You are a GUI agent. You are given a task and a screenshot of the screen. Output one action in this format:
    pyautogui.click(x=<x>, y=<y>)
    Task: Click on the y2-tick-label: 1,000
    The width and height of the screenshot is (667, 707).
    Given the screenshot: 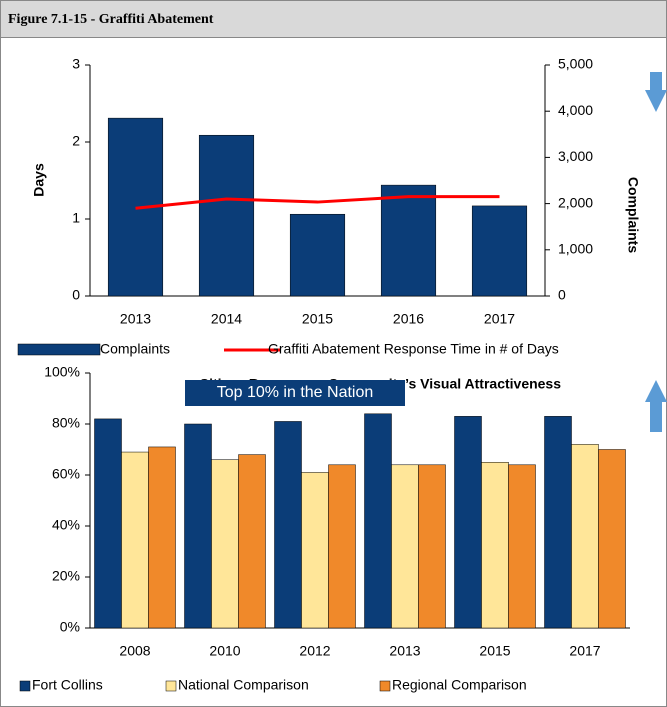 What is the action you would take?
    pyautogui.click(x=575, y=249)
    